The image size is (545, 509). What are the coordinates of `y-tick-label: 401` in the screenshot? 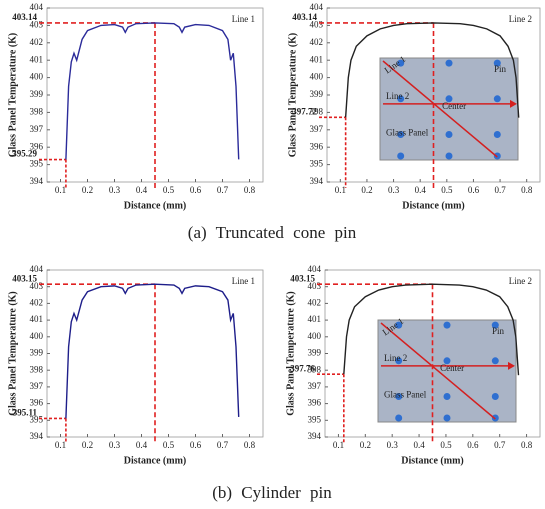 It's located at (317, 59).